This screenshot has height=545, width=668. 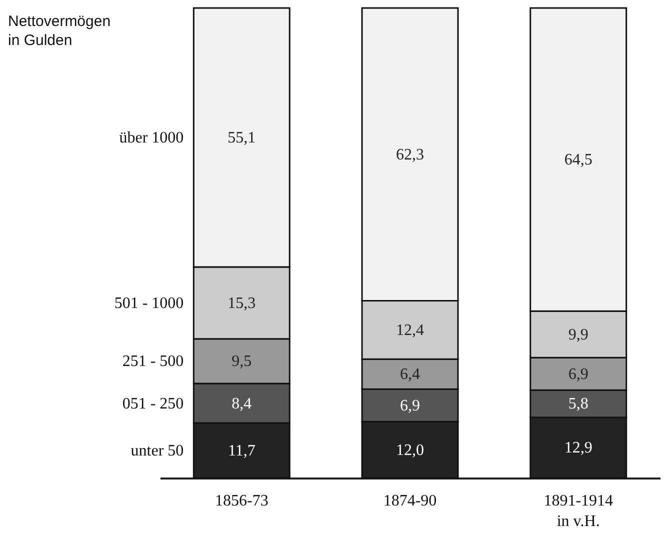 What do you see at coordinates (242, 137) in the screenshot?
I see `data-label: 55,1` at bounding box center [242, 137].